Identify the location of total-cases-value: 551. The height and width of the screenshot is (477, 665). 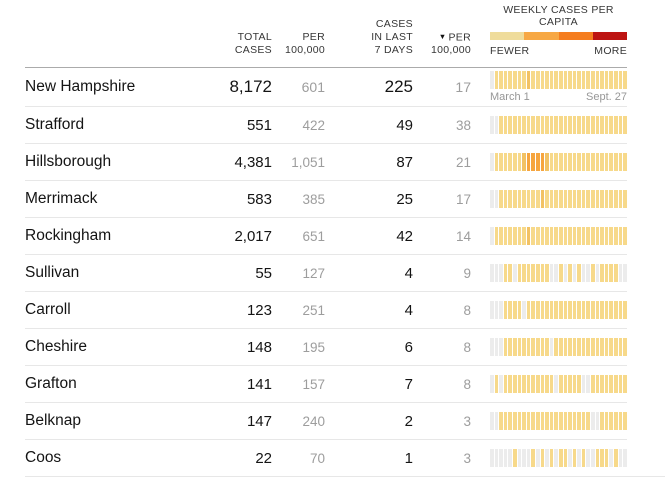
(259, 125).